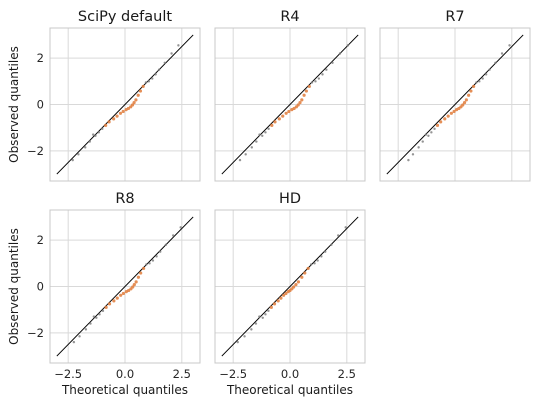 Image resolution: width=540 pixels, height=405 pixels. I want to click on x-tick-label: −2.5, so click(68, 374).